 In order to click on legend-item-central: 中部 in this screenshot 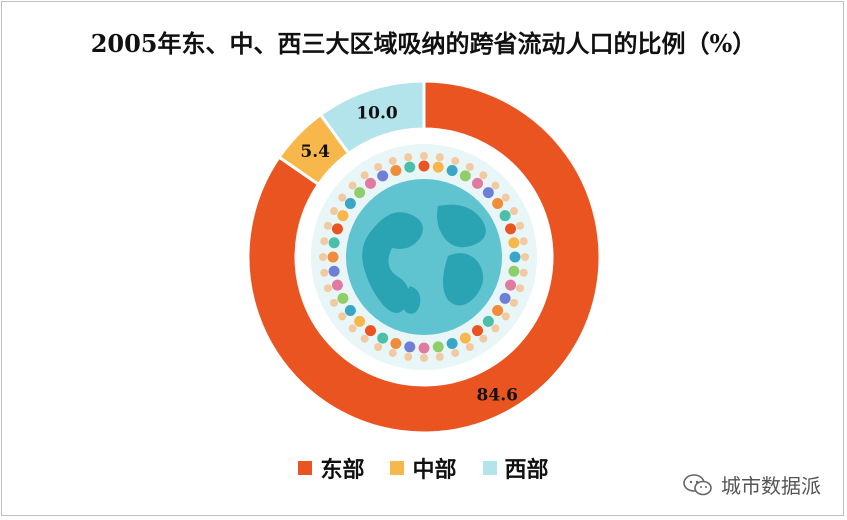, I will do `click(423, 468)`.